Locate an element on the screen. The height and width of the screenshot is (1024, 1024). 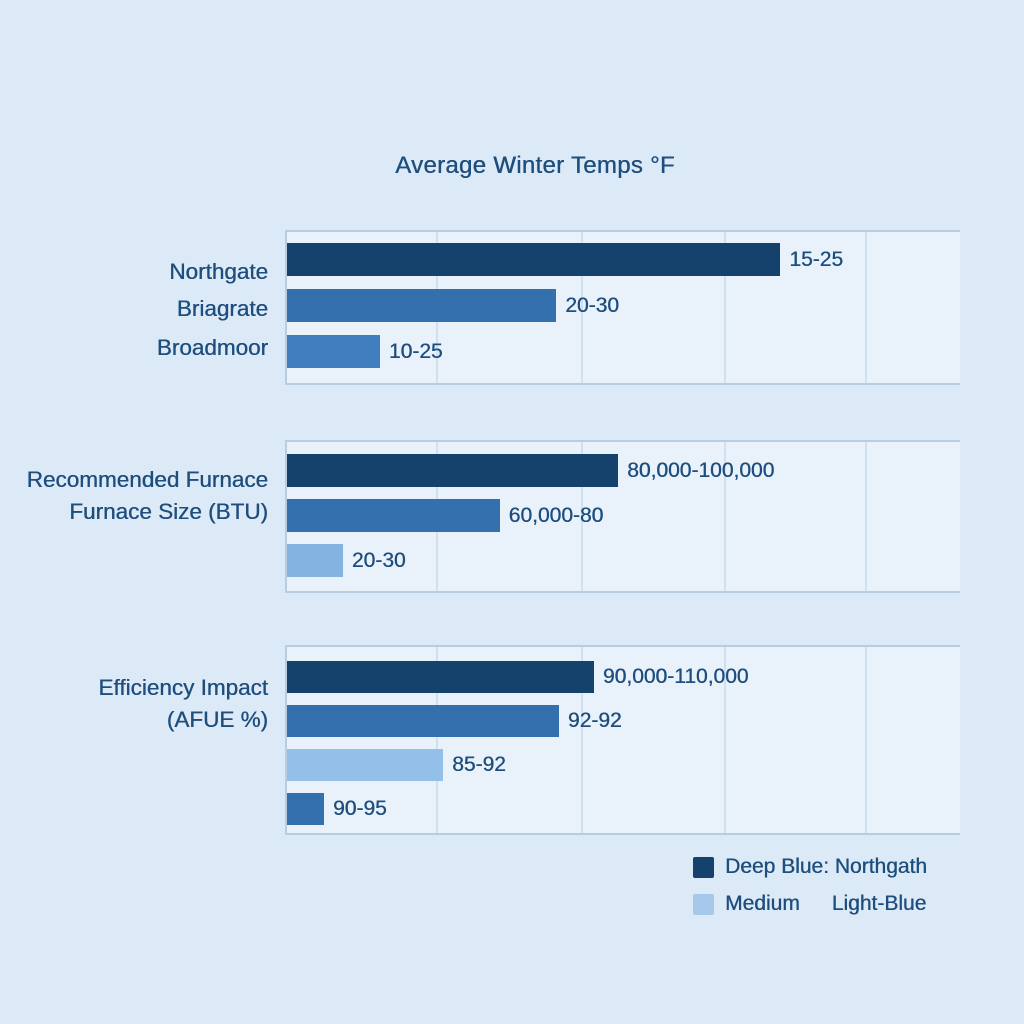
legend-item-label: Light-Blue is located at coordinates (879, 903).